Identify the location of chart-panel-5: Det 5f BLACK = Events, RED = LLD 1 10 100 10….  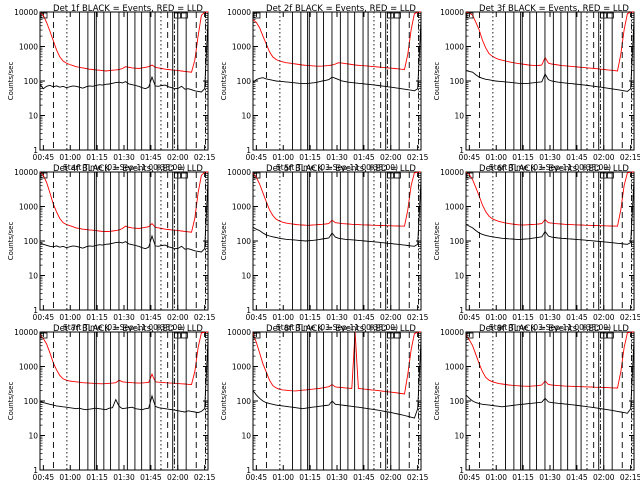
(324, 248).